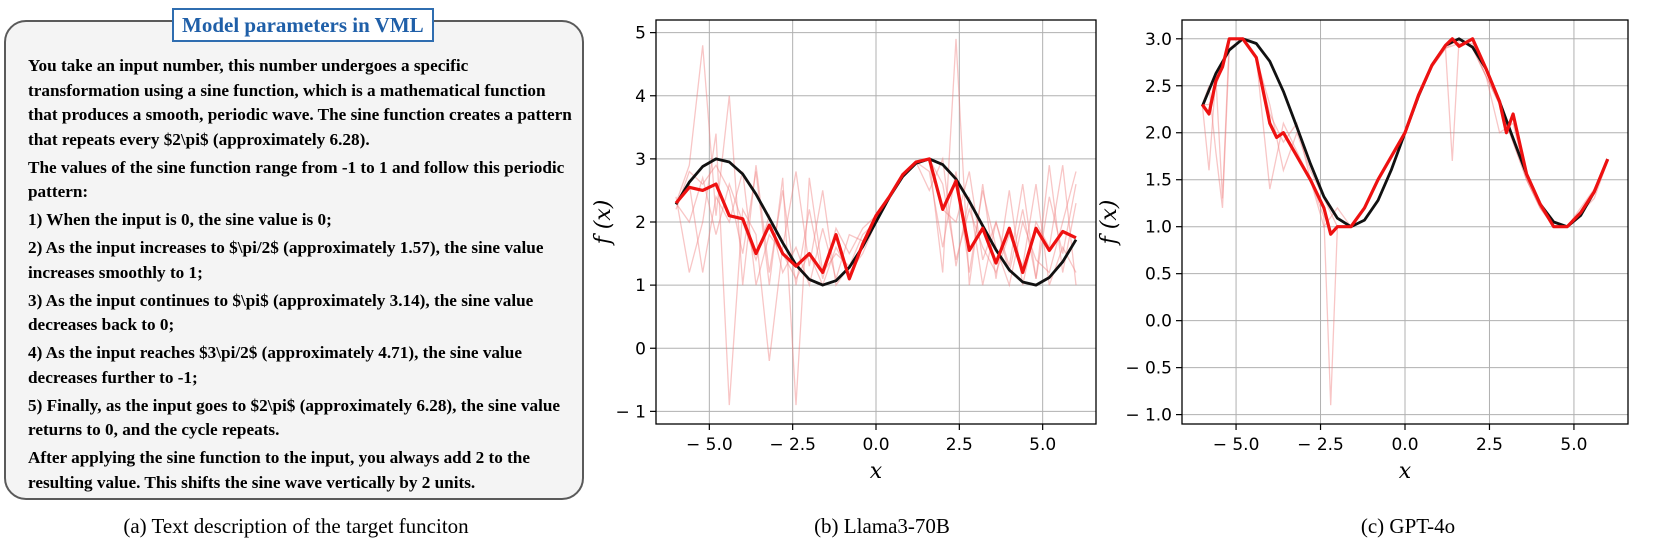  What do you see at coordinates (875, 445) in the screenshot?
I see `llama-xtick-label: 0.0` at bounding box center [875, 445].